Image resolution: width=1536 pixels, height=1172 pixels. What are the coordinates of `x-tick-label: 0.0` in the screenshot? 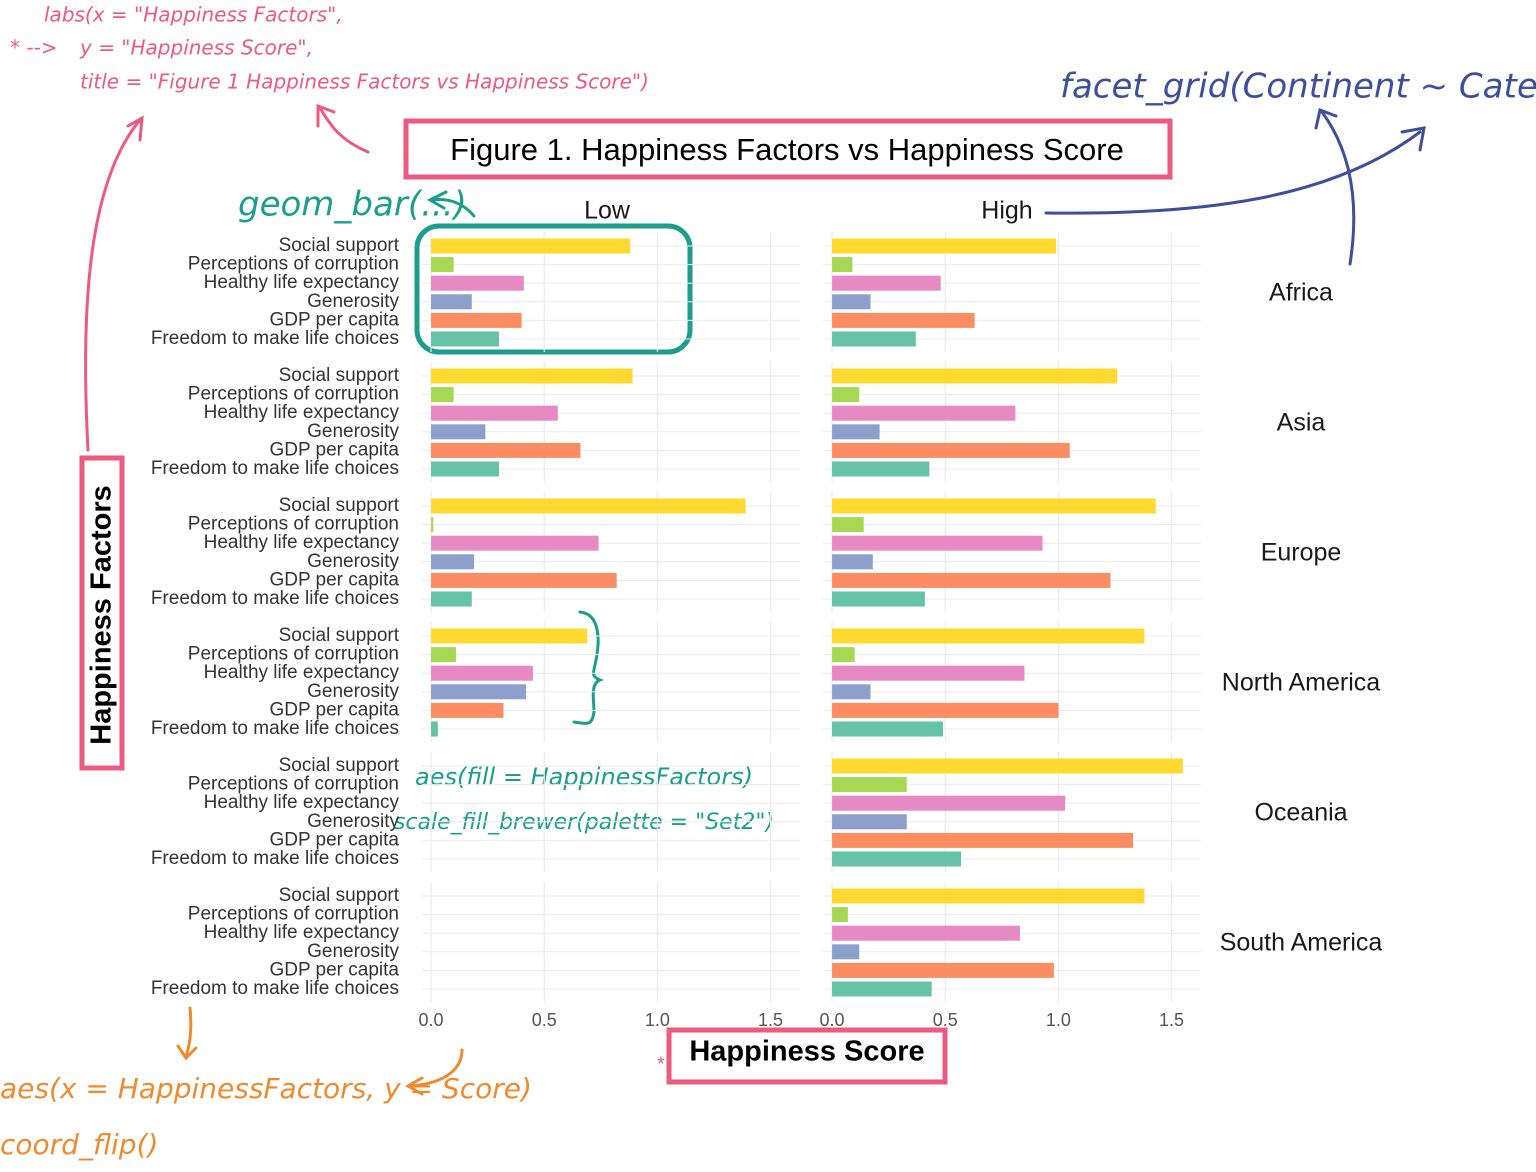 It's located at (431, 1020).